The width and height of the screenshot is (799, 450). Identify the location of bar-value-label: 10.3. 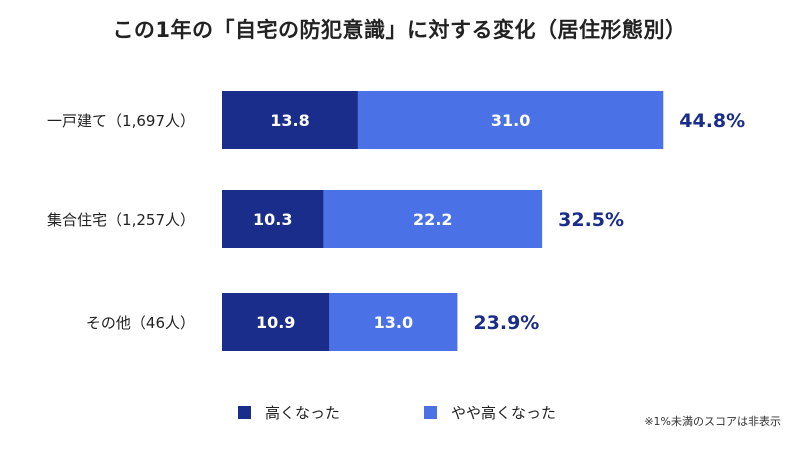
(272, 219).